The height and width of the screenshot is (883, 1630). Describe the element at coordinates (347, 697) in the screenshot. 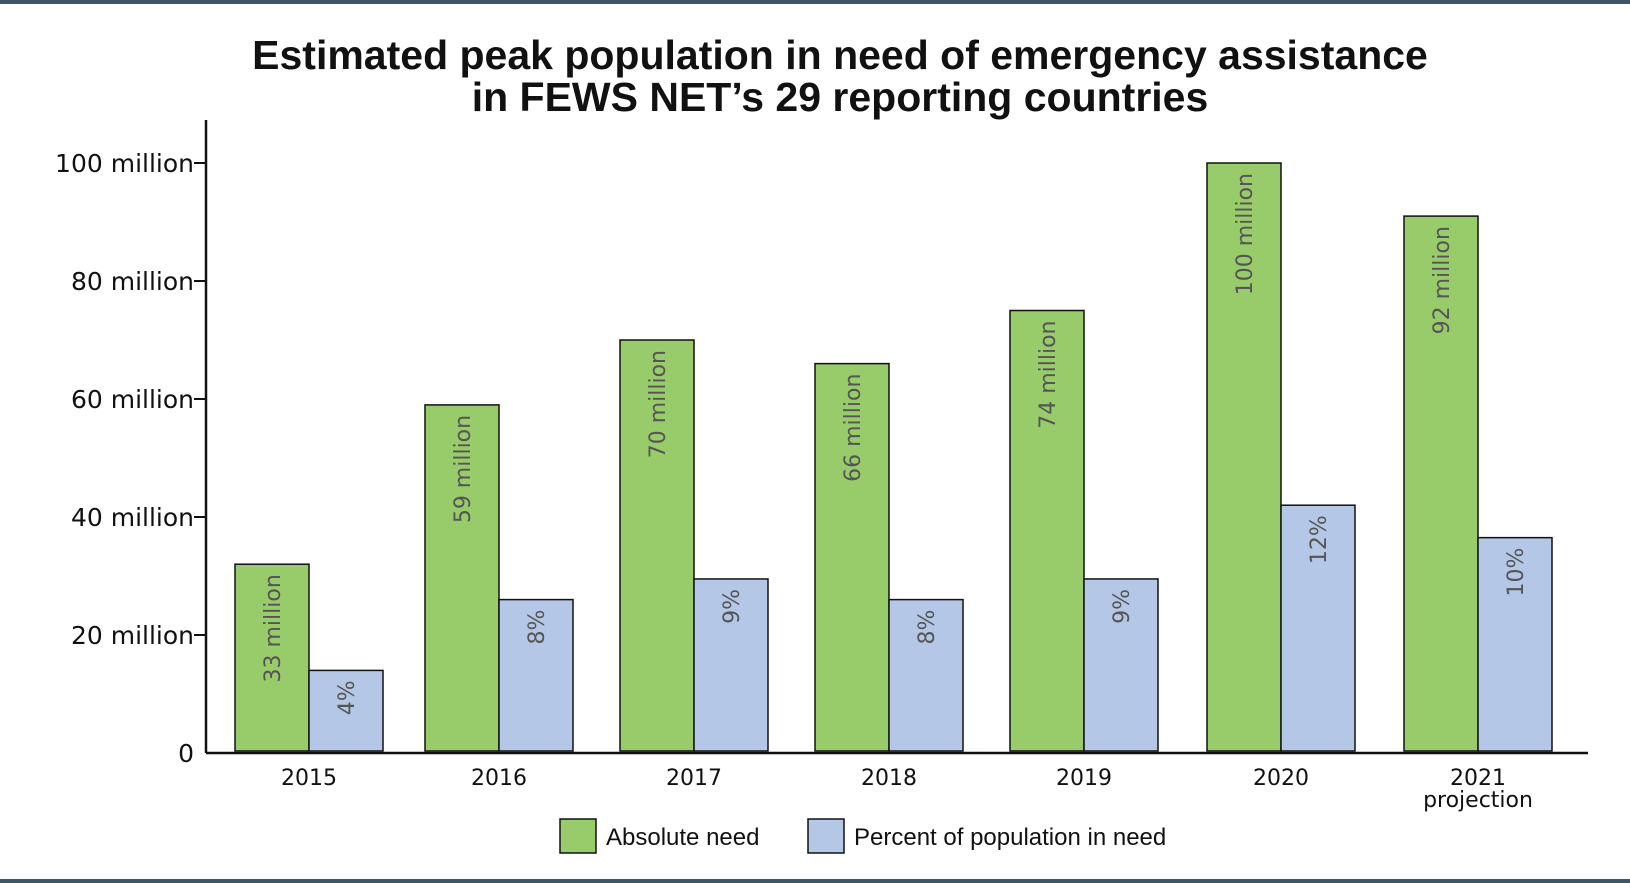

I see `bar-percent-in-need-label: 4%` at that location.